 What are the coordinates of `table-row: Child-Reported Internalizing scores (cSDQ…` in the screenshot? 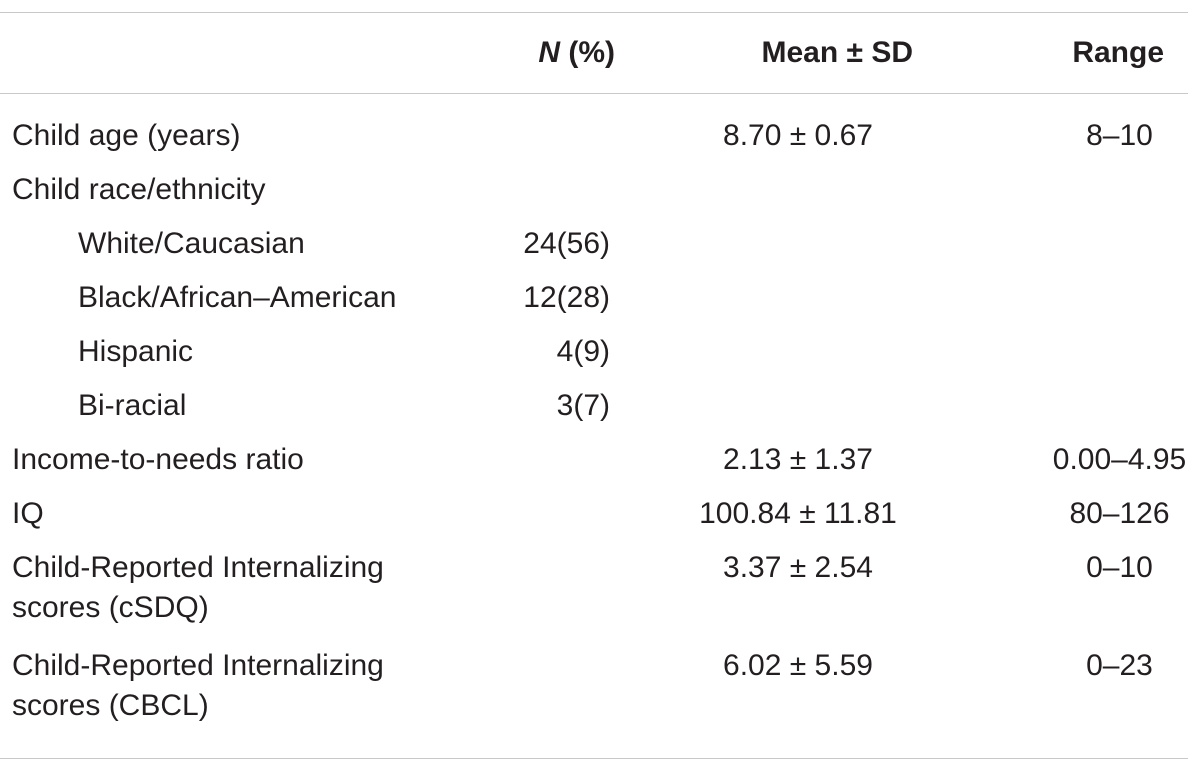 It's located at (594, 597).